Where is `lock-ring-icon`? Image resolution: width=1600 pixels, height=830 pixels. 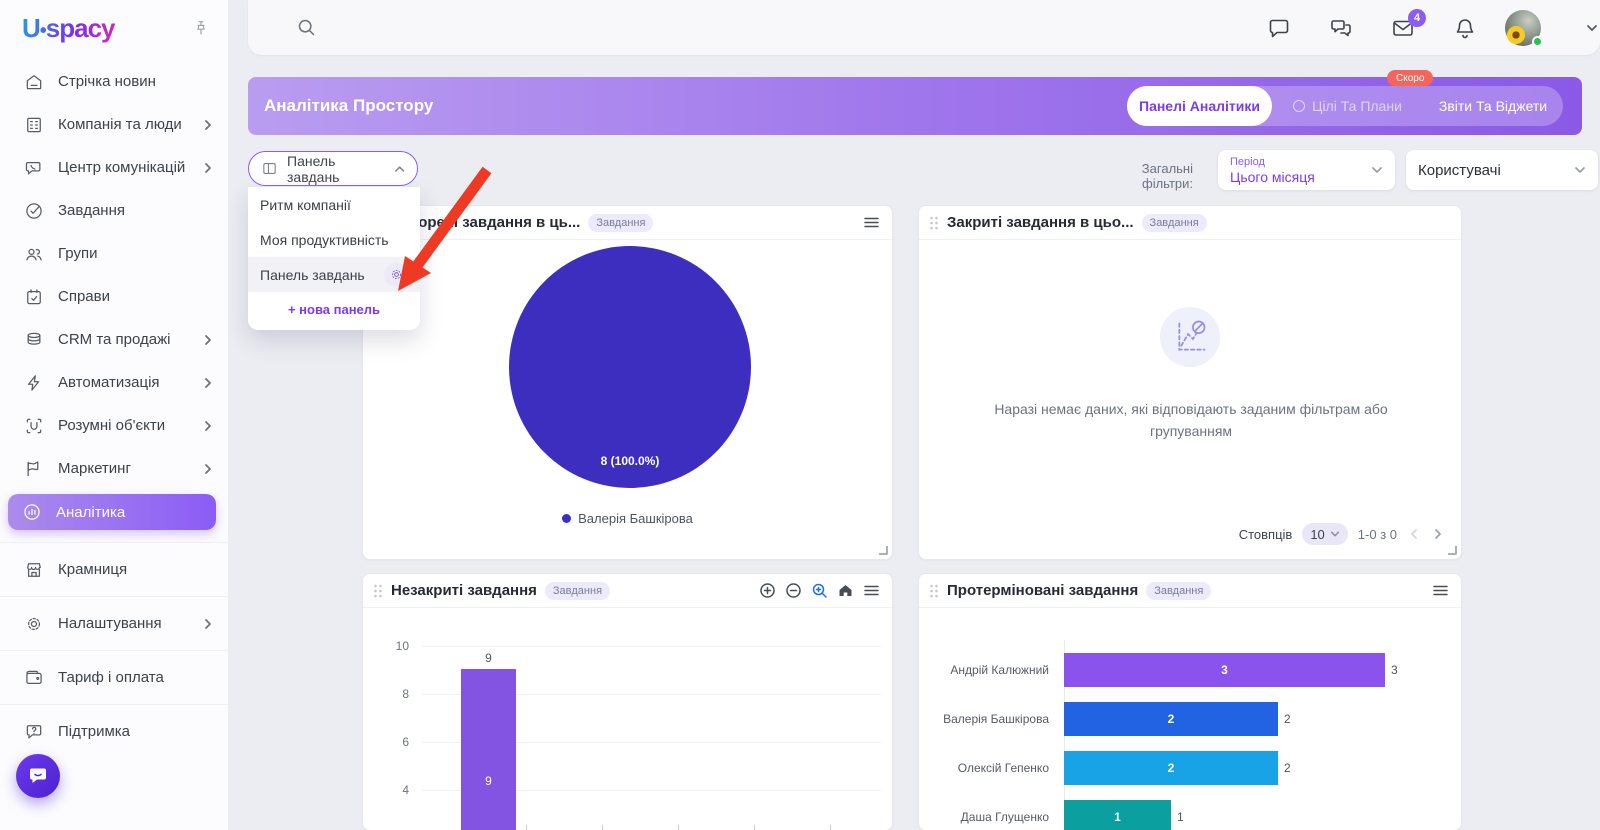
lock-ring-icon is located at coordinates (1299, 106).